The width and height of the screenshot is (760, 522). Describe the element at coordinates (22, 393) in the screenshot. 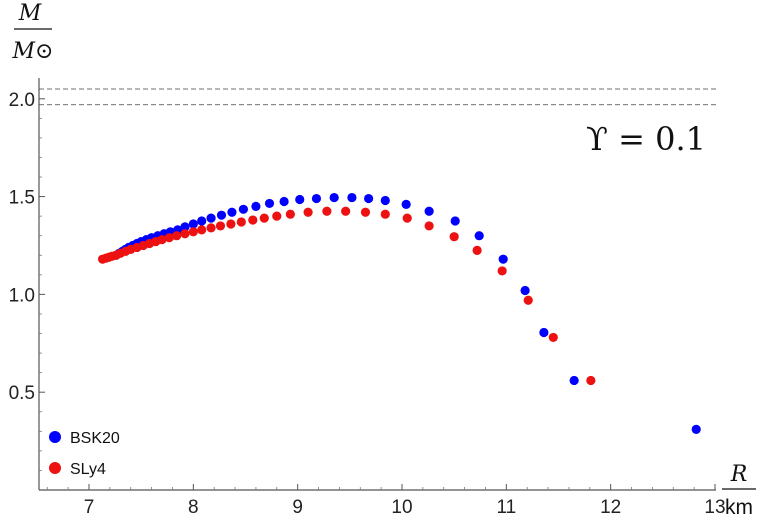

I see `y-tick-label: 0.5` at that location.